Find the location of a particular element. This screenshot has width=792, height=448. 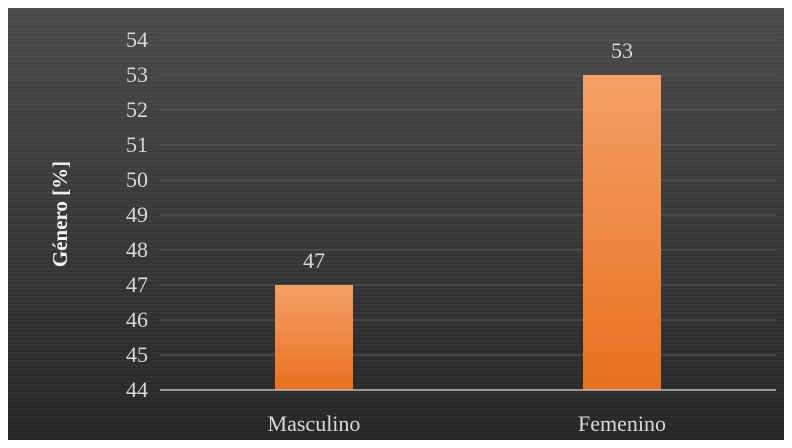

y-tick-label: 54 is located at coordinates (137, 39).